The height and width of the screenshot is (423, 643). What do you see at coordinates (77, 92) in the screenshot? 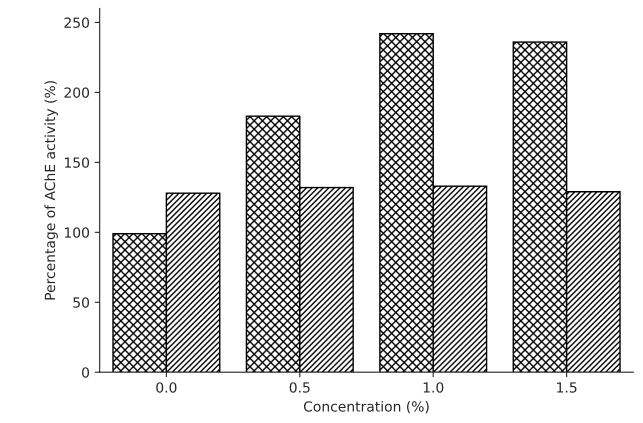
I see `y-tick-label: 200` at bounding box center [77, 92].